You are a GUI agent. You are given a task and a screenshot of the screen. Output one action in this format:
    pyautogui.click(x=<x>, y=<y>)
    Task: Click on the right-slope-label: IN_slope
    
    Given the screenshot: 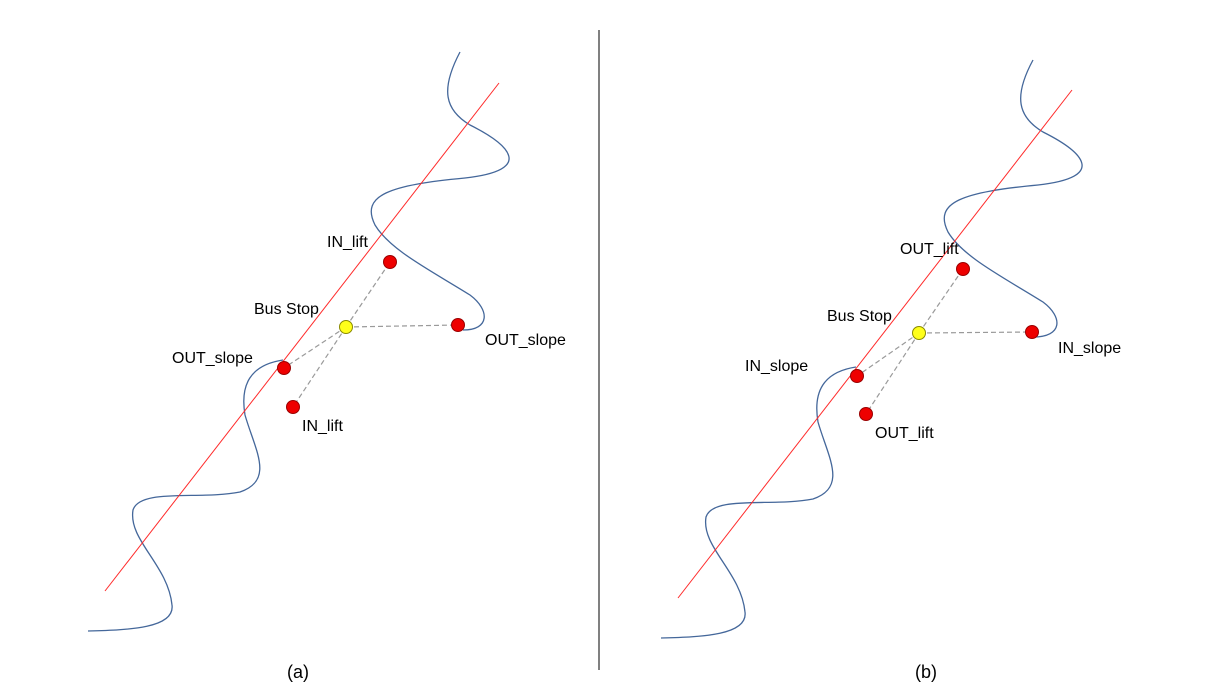 What is the action you would take?
    pyautogui.click(x=1089, y=348)
    